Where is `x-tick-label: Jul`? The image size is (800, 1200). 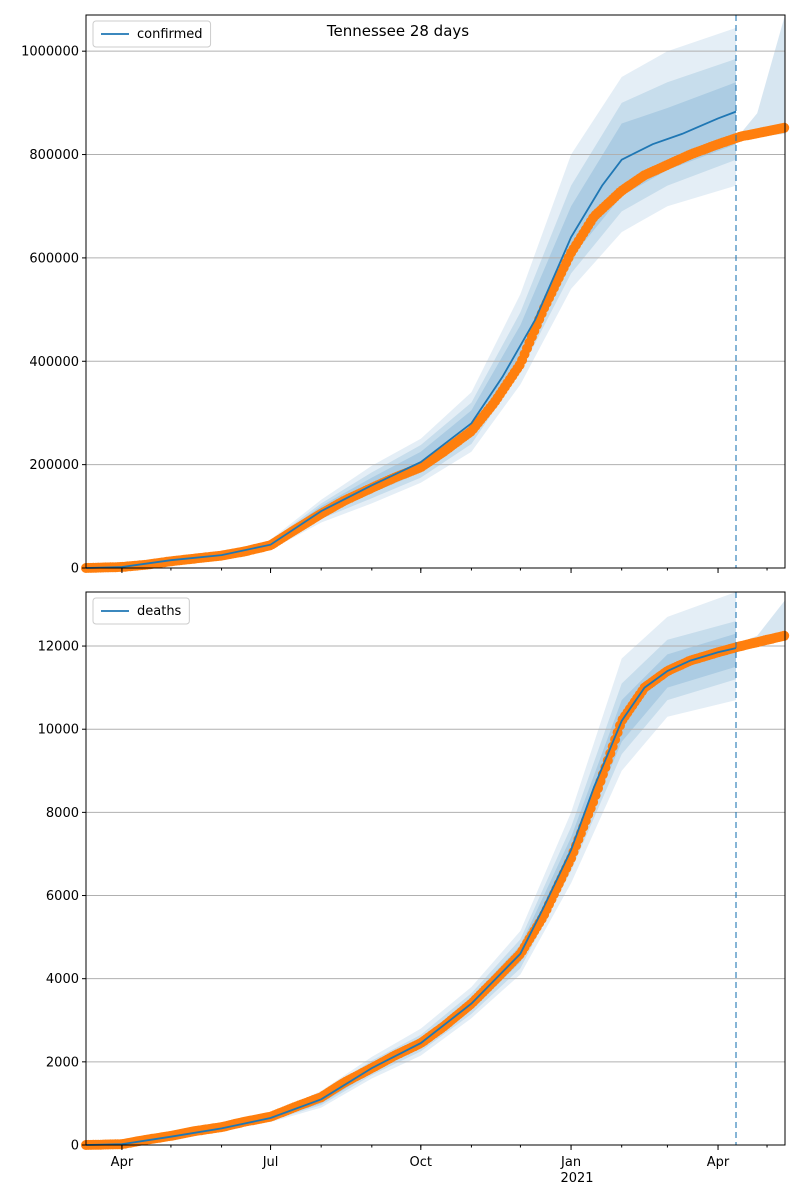
x-tick-label: Jul is located at coordinates (270, 1162).